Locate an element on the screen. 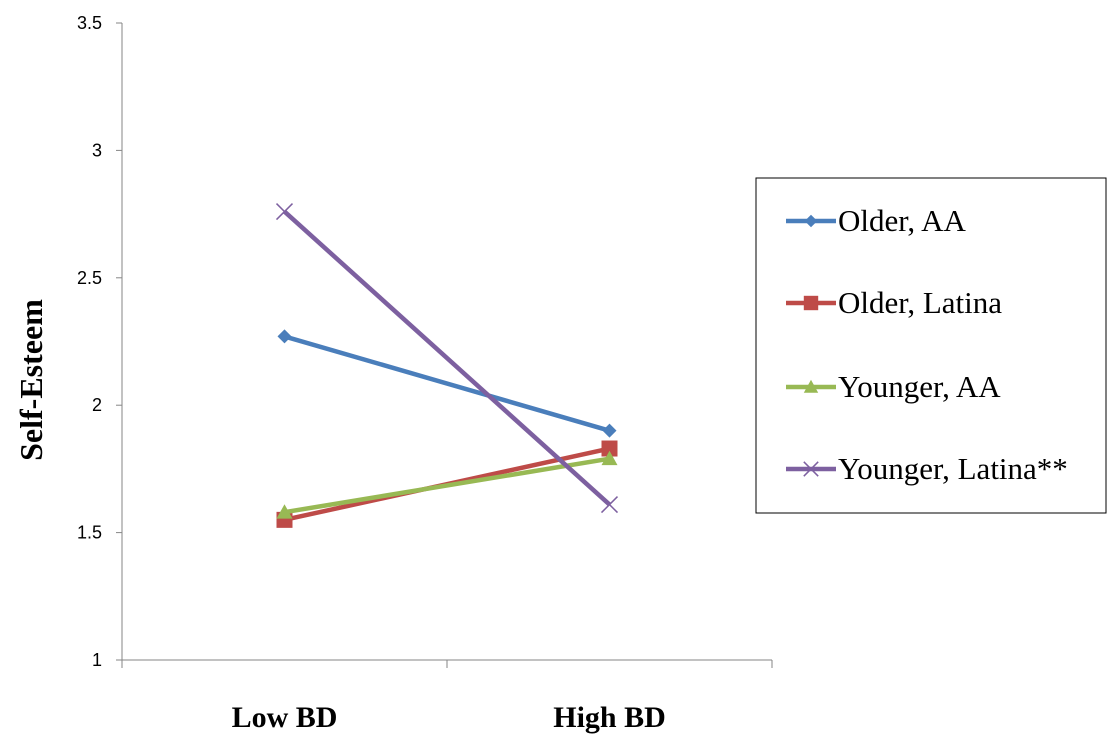  y-tick-label: 2.5 is located at coordinates (89, 278).